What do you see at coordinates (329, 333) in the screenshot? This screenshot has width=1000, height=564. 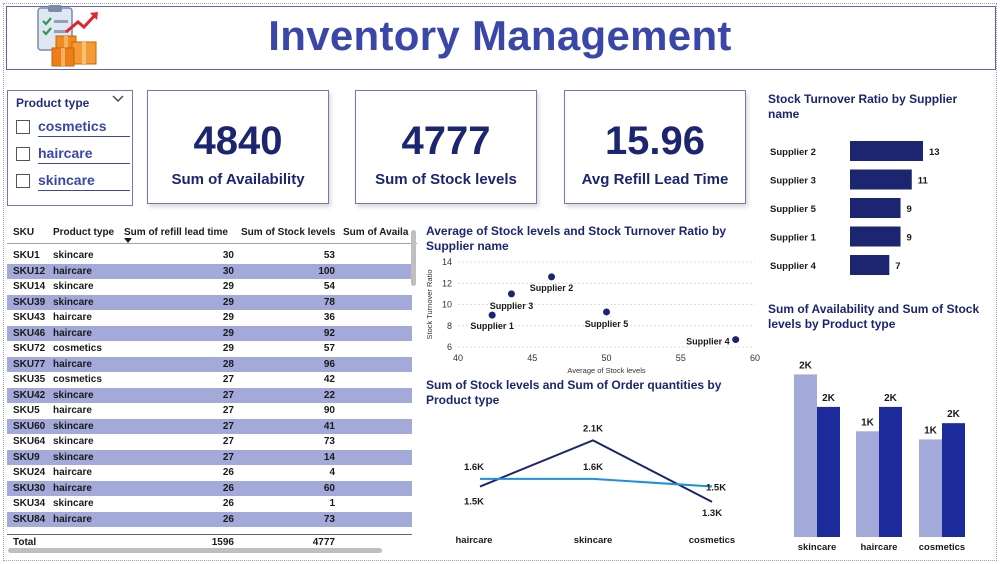 I see `table-cell: 92` at bounding box center [329, 333].